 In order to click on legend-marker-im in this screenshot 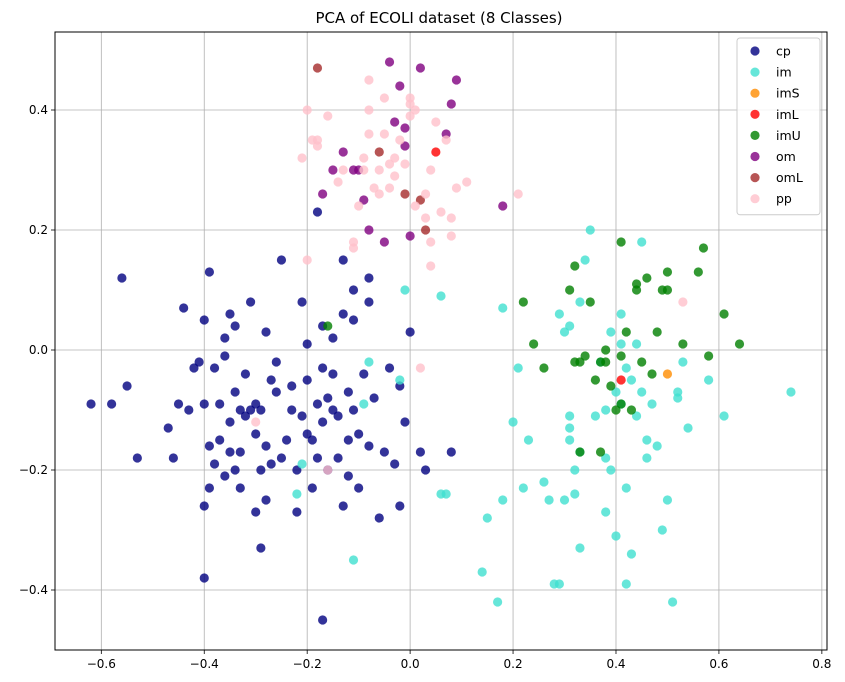, I will do `click(755, 72)`.